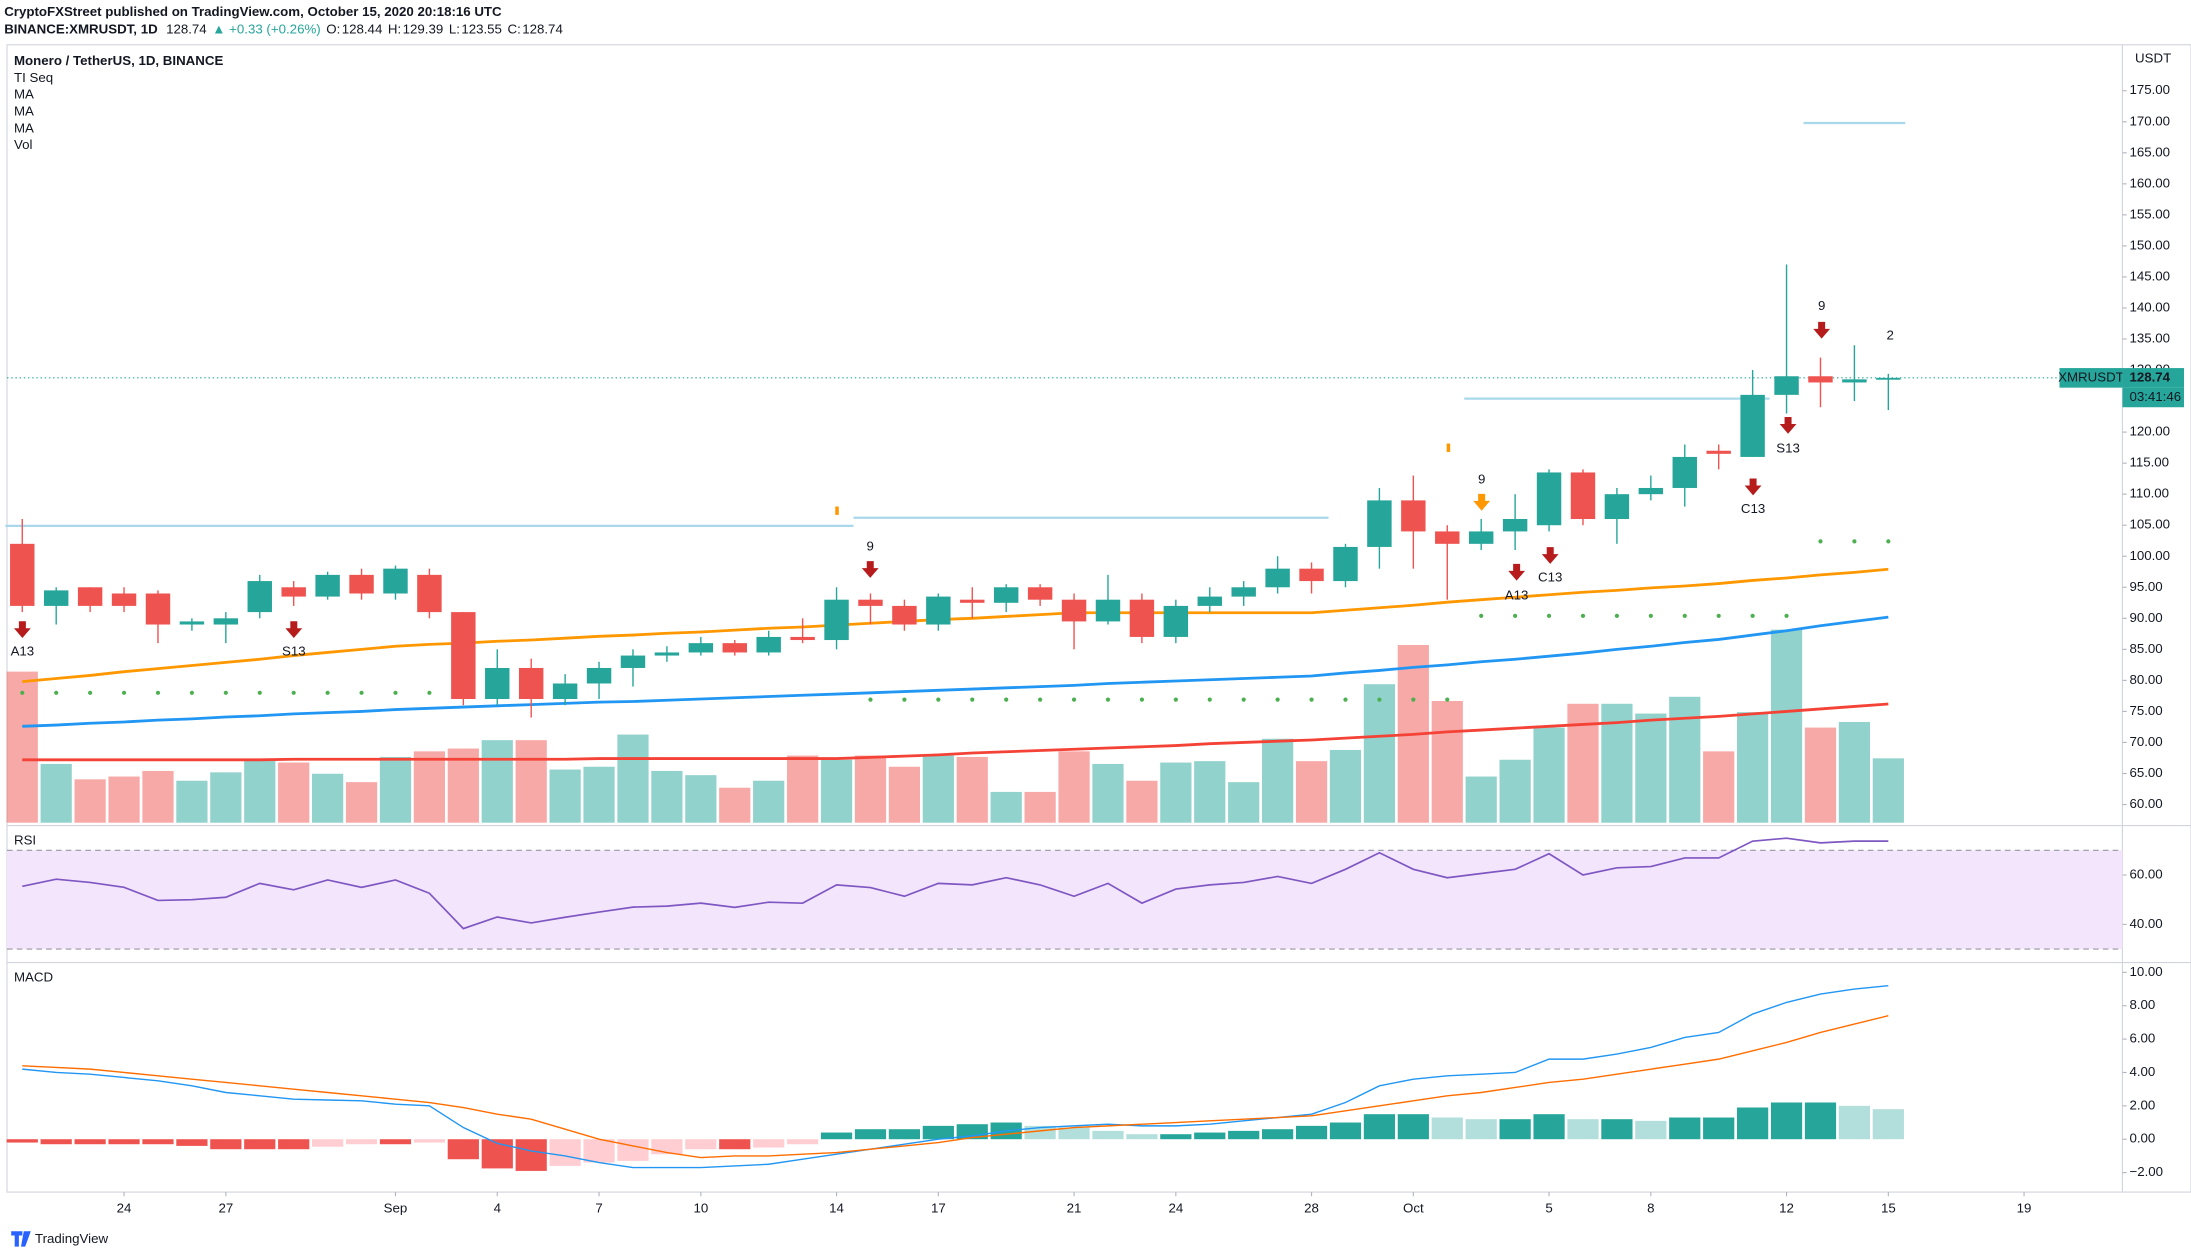 This screenshot has height=1258, width=2191. Describe the element at coordinates (33, 977) in the screenshot. I see `pane-title: MACD` at that location.